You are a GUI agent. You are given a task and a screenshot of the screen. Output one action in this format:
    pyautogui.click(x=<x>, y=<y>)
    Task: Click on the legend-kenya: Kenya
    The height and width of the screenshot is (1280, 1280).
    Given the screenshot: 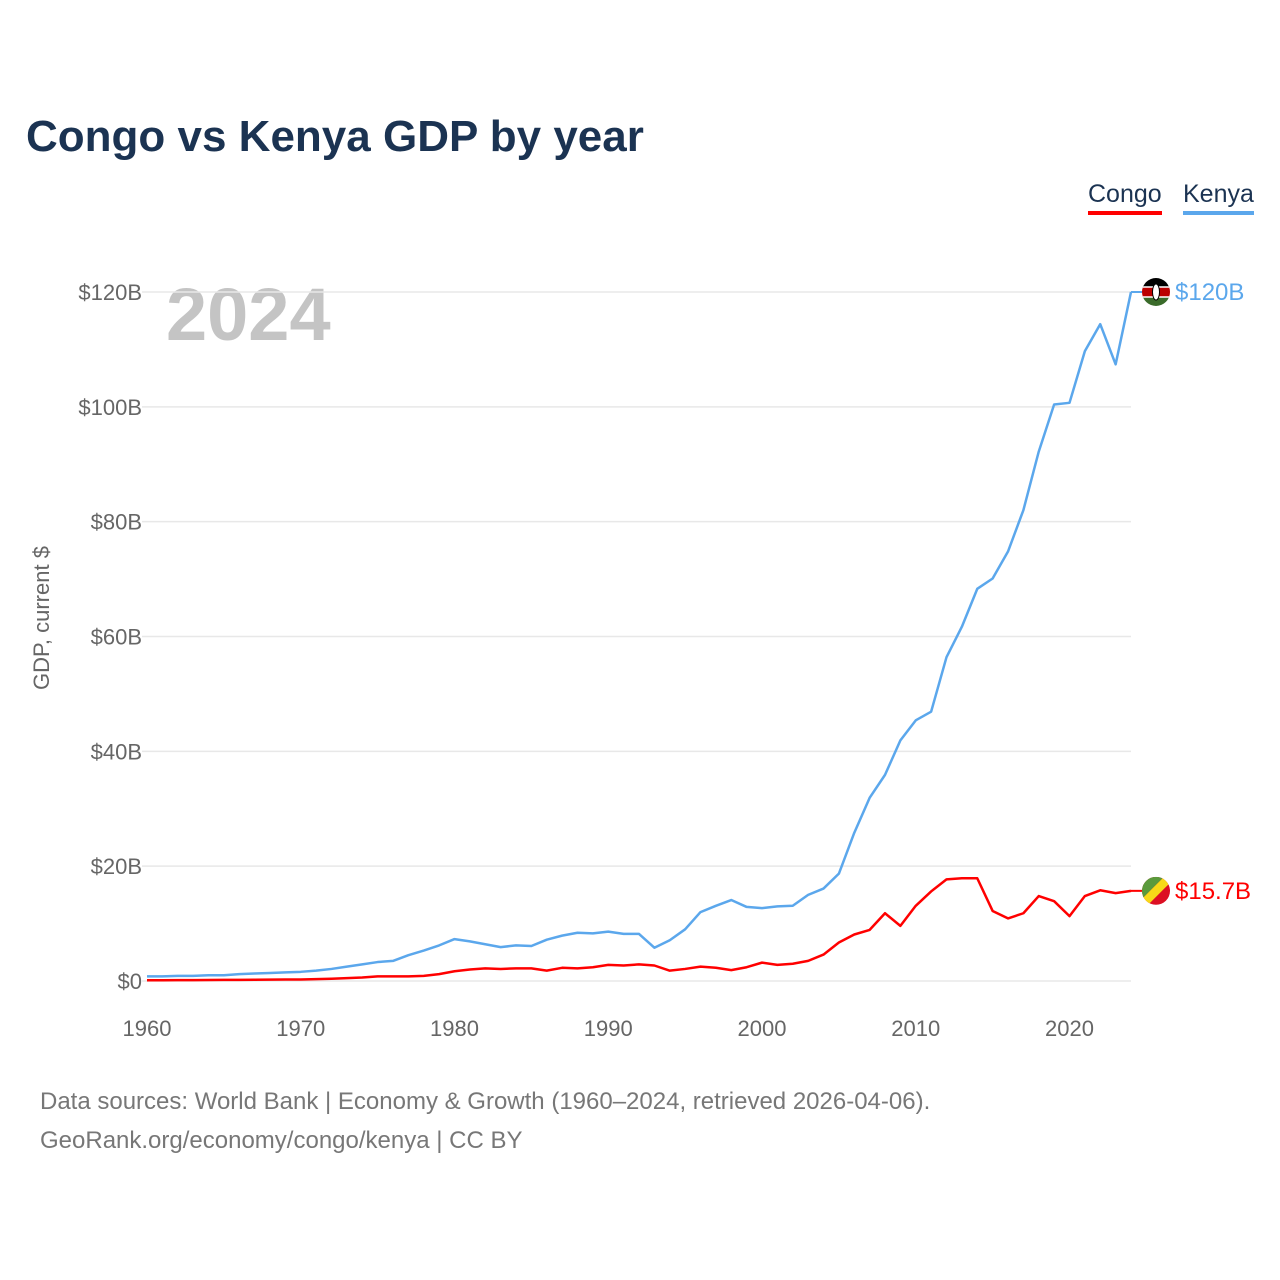 What is the action you would take?
    pyautogui.click(x=1218, y=197)
    